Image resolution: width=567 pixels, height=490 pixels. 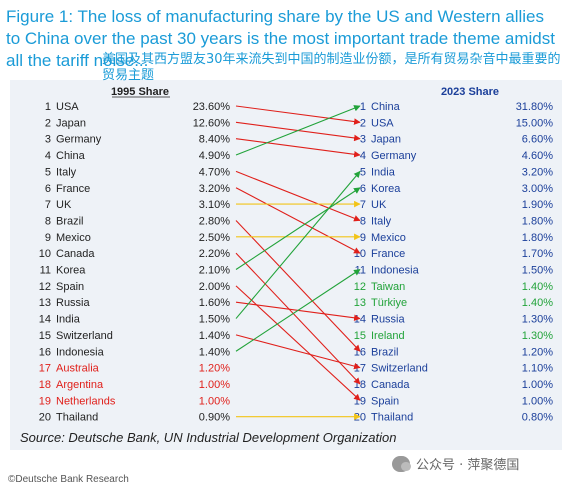 I want to click on left-country: Germany, so click(x=79, y=140).